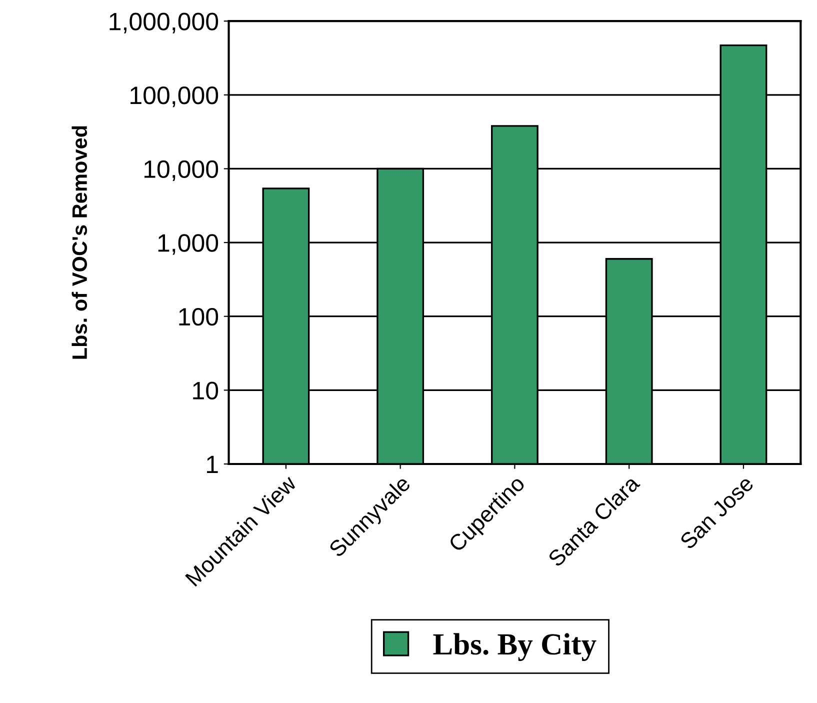  What do you see at coordinates (205, 391) in the screenshot?
I see `y-tick-label: 10` at bounding box center [205, 391].